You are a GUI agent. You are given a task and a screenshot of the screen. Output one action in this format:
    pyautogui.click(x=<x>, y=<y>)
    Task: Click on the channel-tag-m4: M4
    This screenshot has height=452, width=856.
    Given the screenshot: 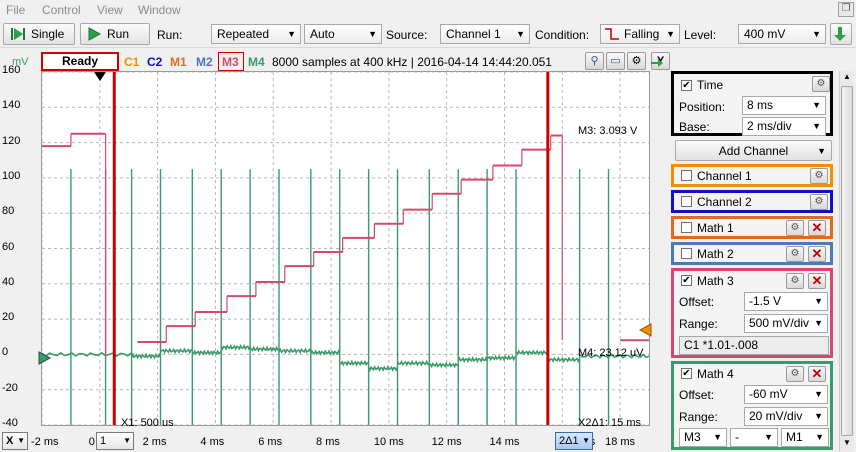 What is the action you would take?
    pyautogui.click(x=256, y=62)
    